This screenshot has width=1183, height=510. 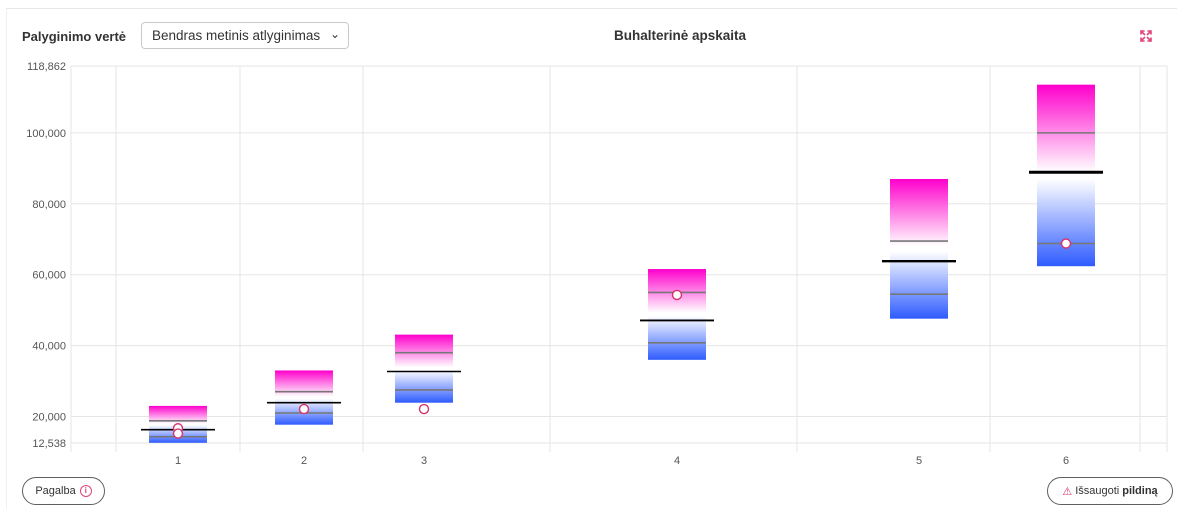 What do you see at coordinates (1097, 491) in the screenshot?
I see `save-button-prefix: Išsaugoti` at bounding box center [1097, 491].